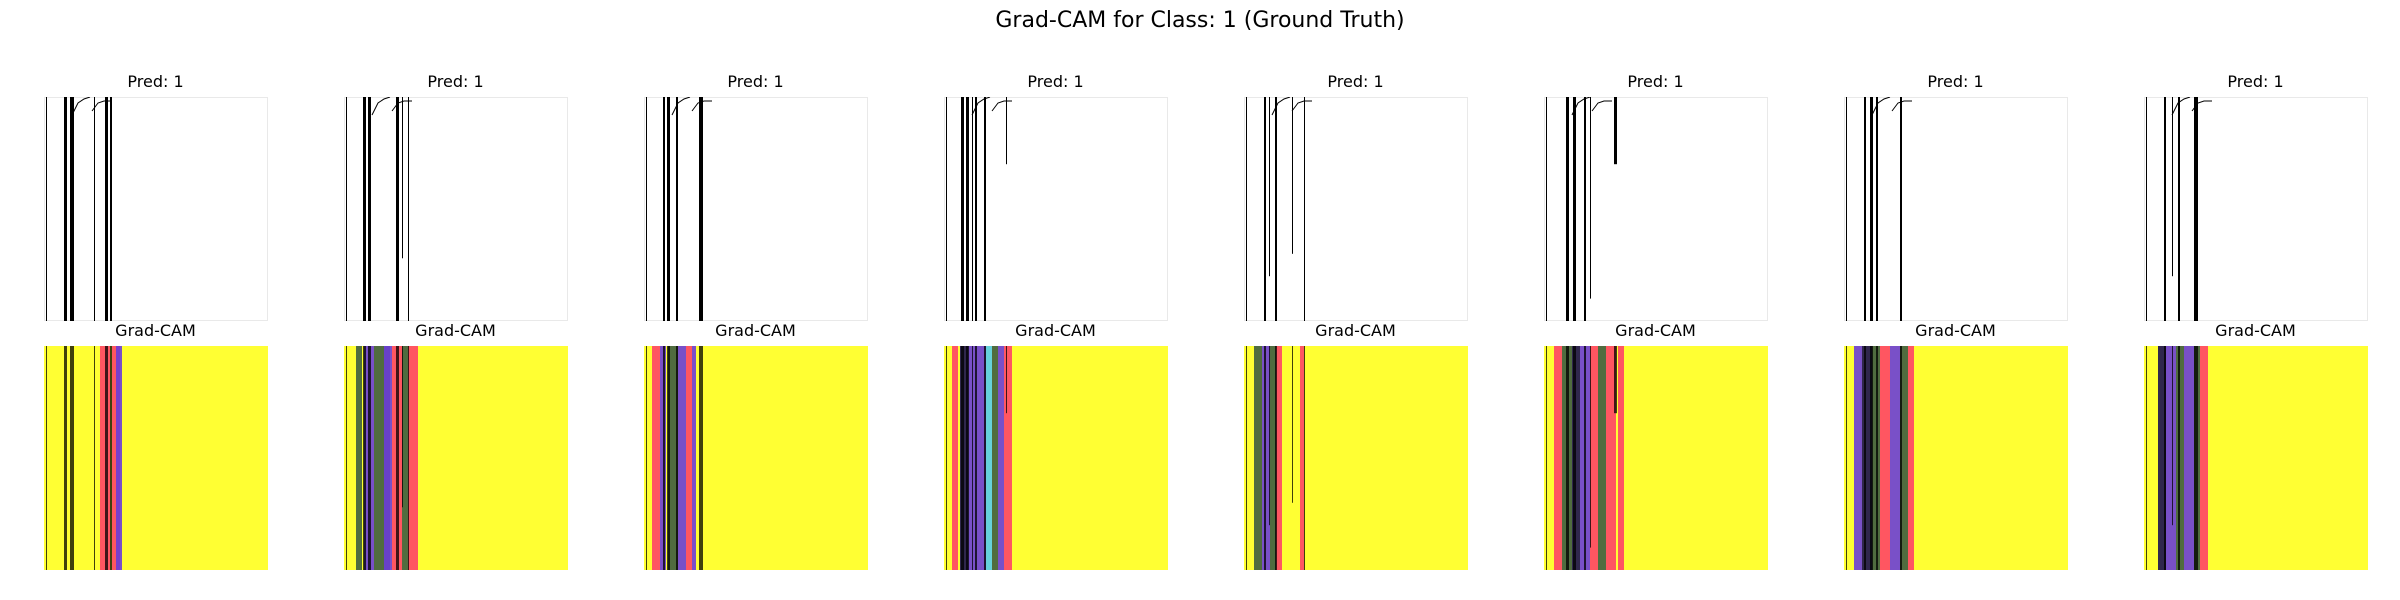  Describe the element at coordinates (755, 331) in the screenshot. I see `gradcam-title-3: Grad-CAM` at that location.